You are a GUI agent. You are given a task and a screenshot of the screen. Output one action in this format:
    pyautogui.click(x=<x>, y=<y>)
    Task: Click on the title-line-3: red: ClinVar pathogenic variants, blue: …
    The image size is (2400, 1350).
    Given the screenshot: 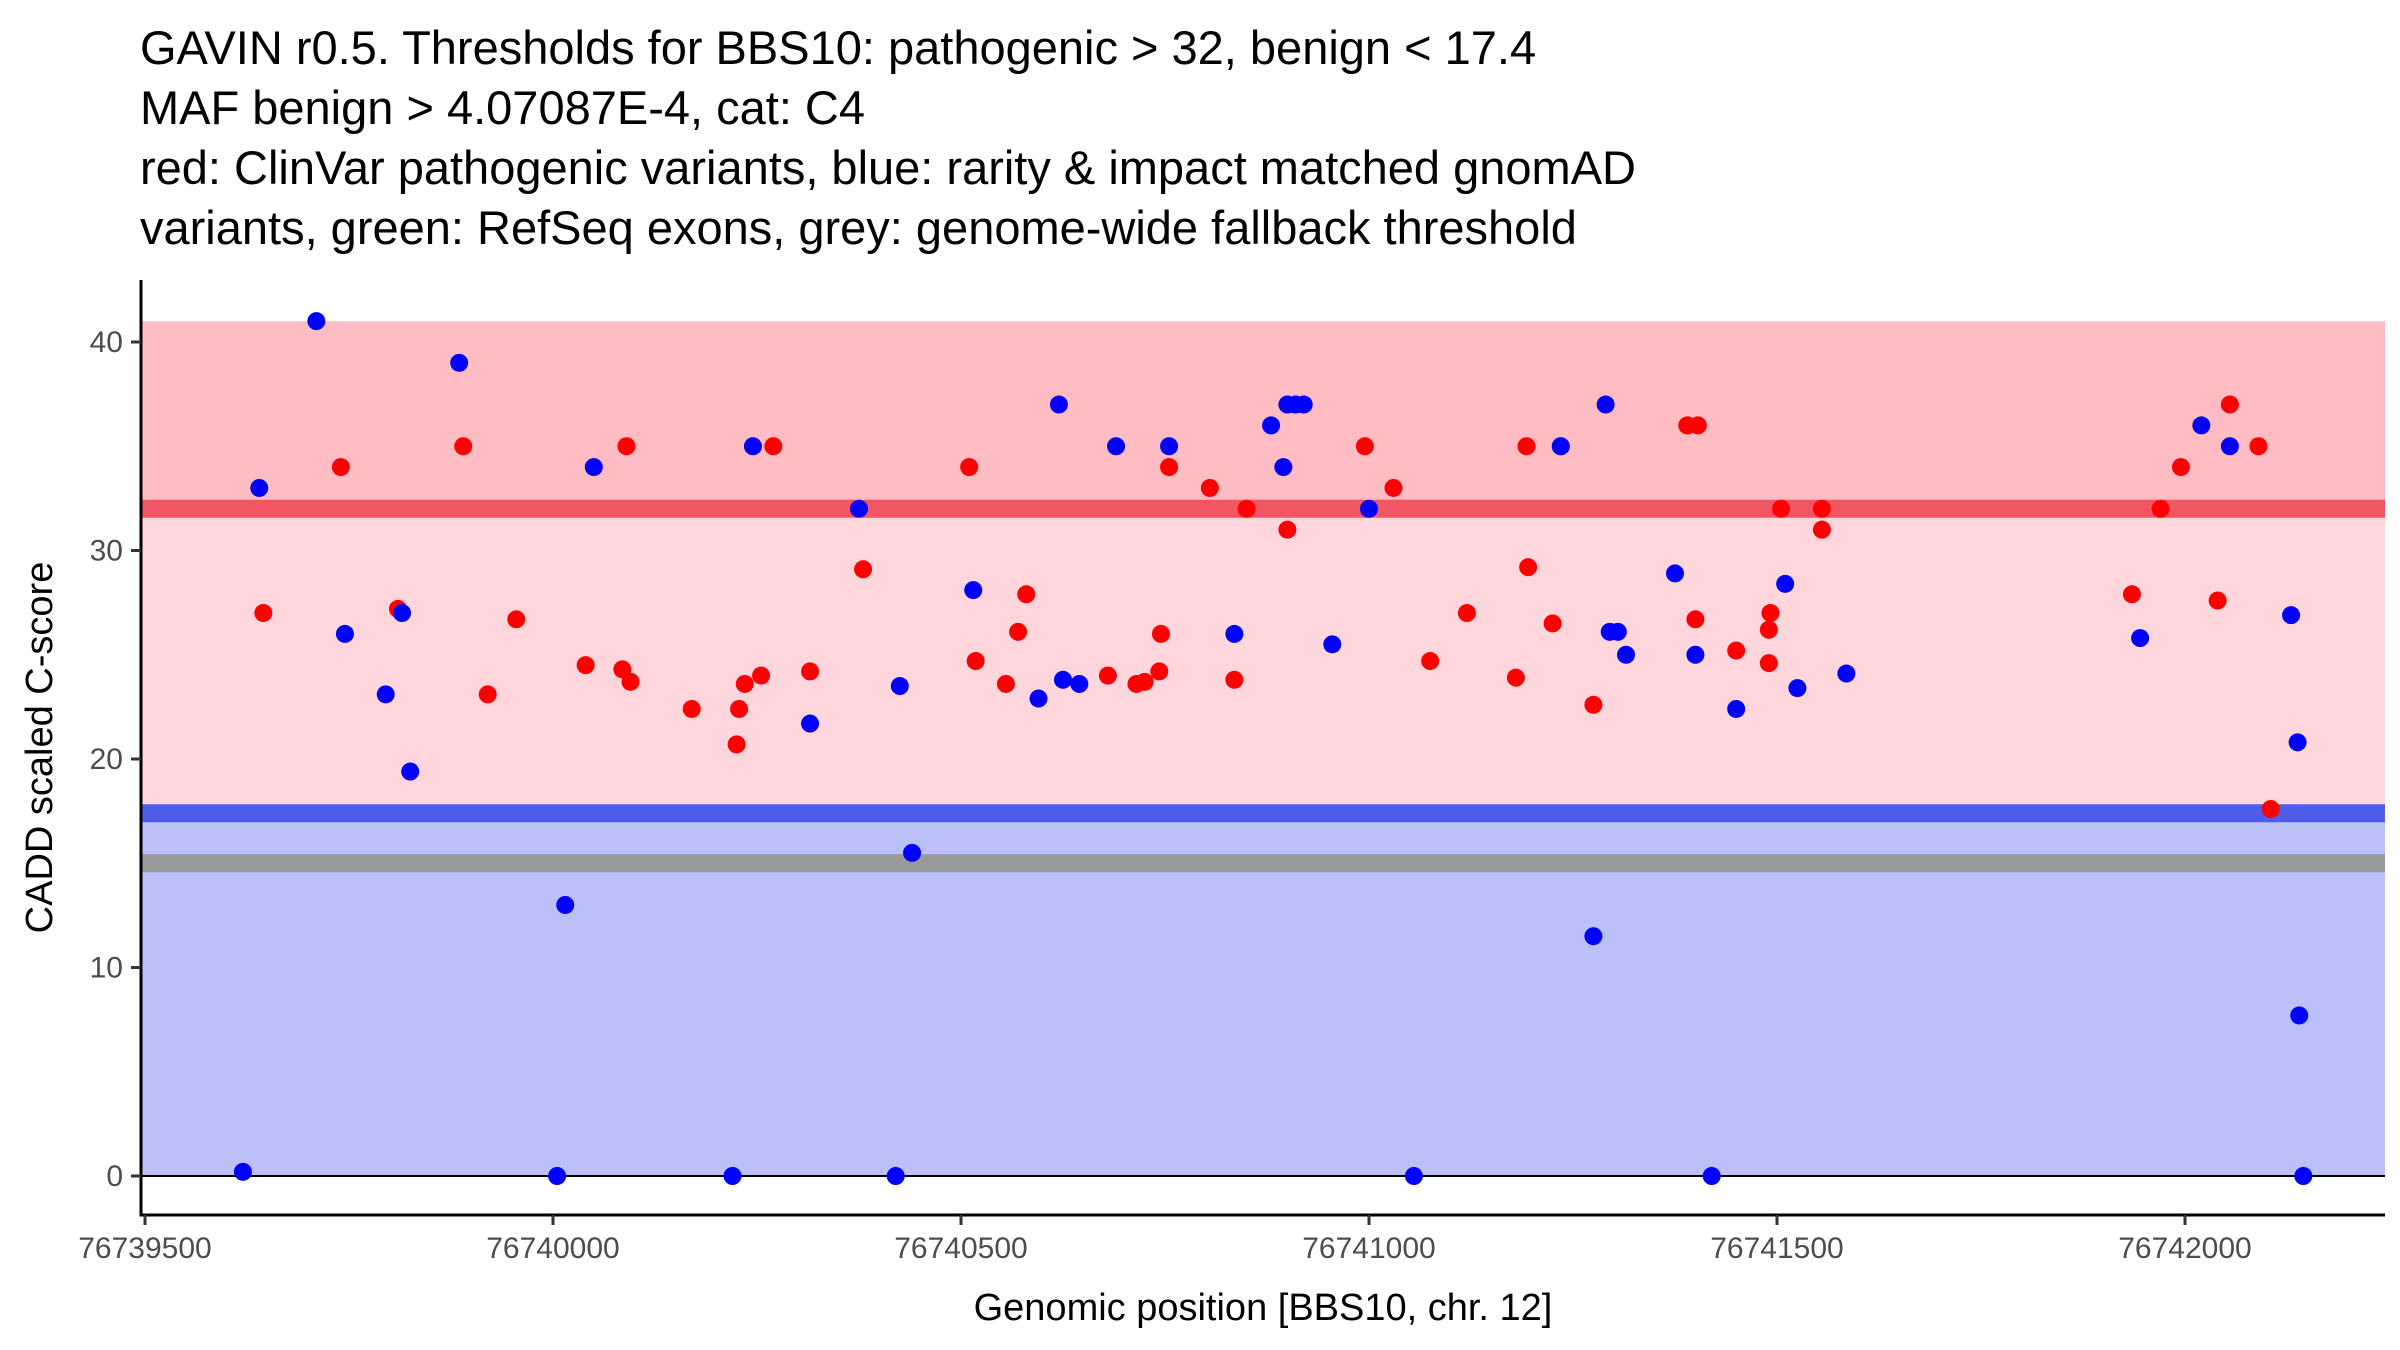 What is the action you would take?
    pyautogui.click(x=888, y=167)
    